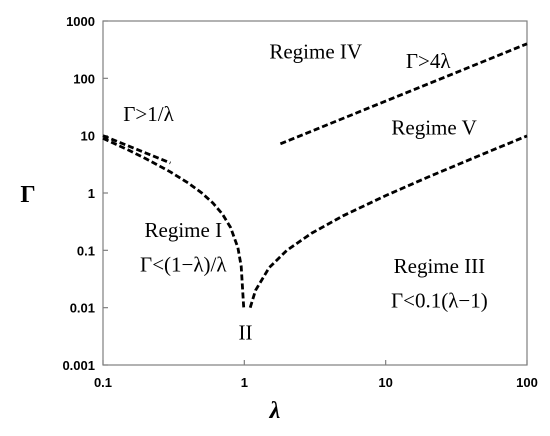 The width and height of the screenshot is (550, 436). Describe the element at coordinates (91, 193) in the screenshot. I see `y-tick-label: 1` at that location.